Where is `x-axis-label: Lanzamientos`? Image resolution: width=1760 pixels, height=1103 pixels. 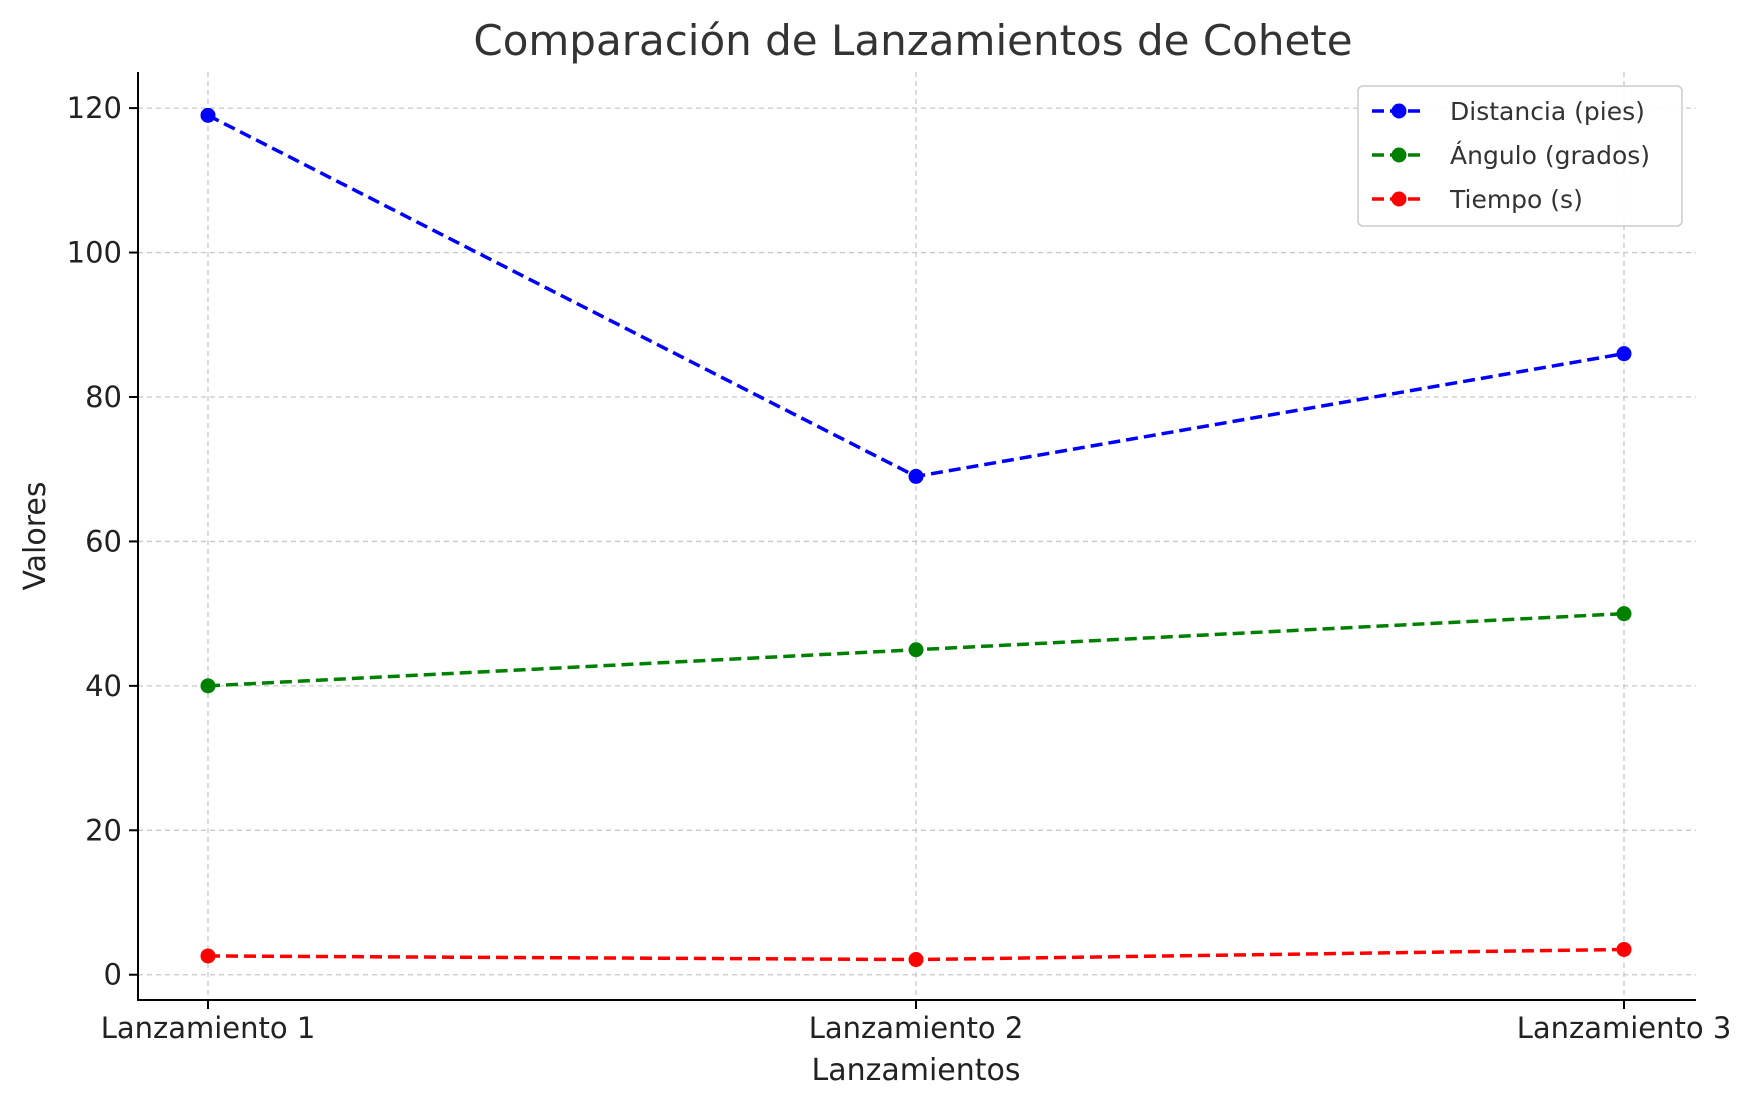 x-axis-label: Lanzamientos is located at coordinates (915, 1070).